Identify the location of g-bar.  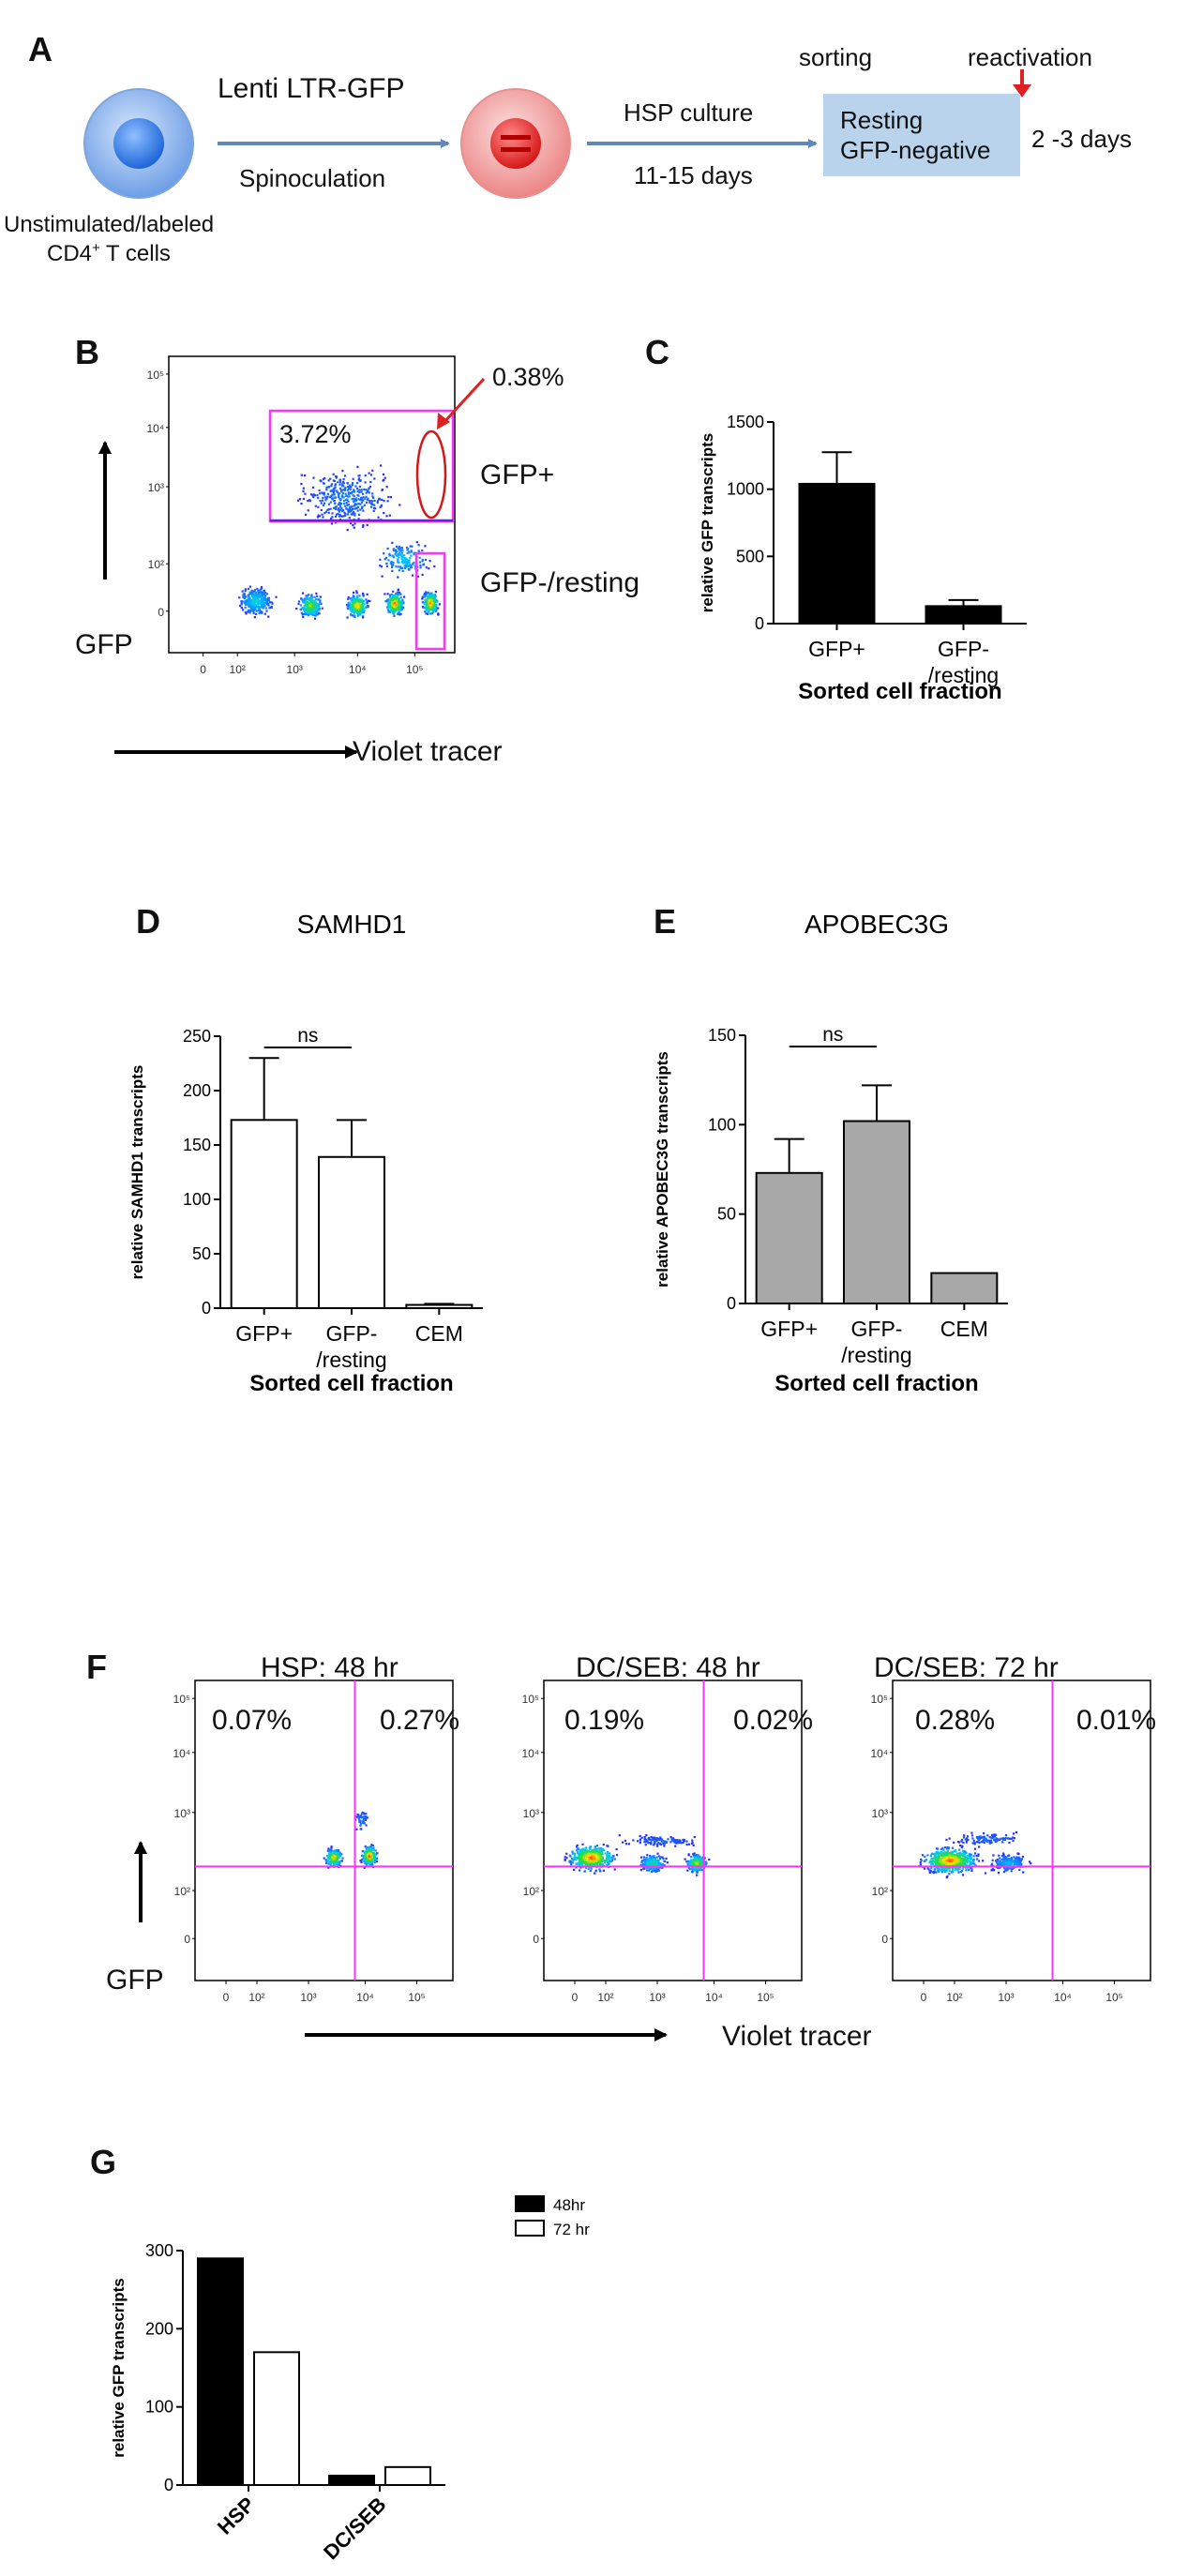
(351, 2480).